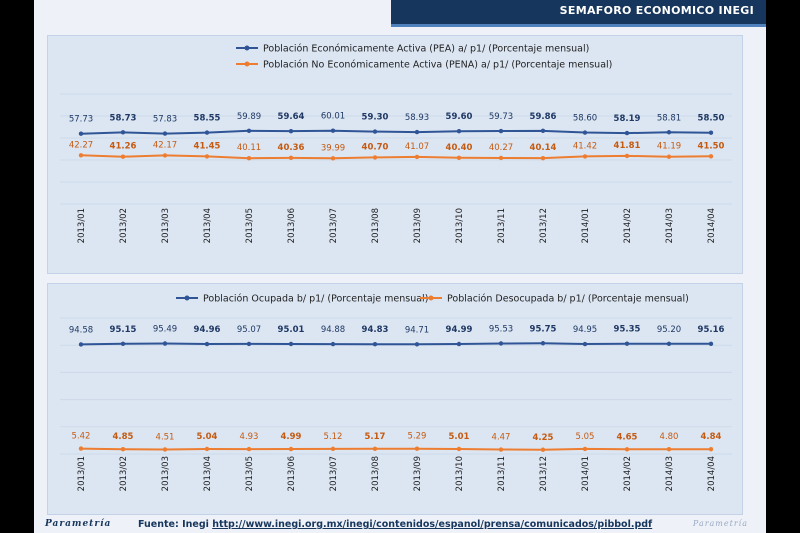  Describe the element at coordinates (543, 148) in the screenshot. I see `data-label: 40.14` at that location.